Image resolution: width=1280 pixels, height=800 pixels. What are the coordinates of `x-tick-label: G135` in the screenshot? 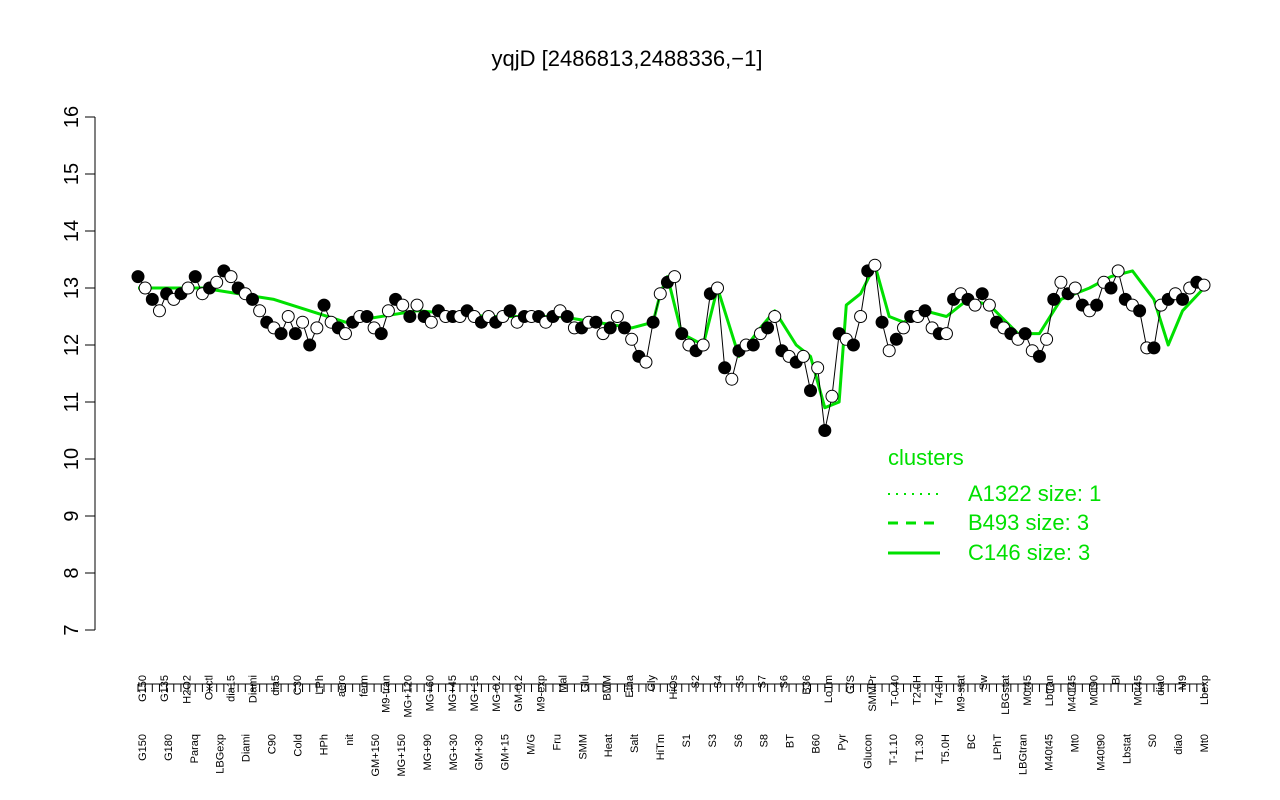 It's located at (165, 688).